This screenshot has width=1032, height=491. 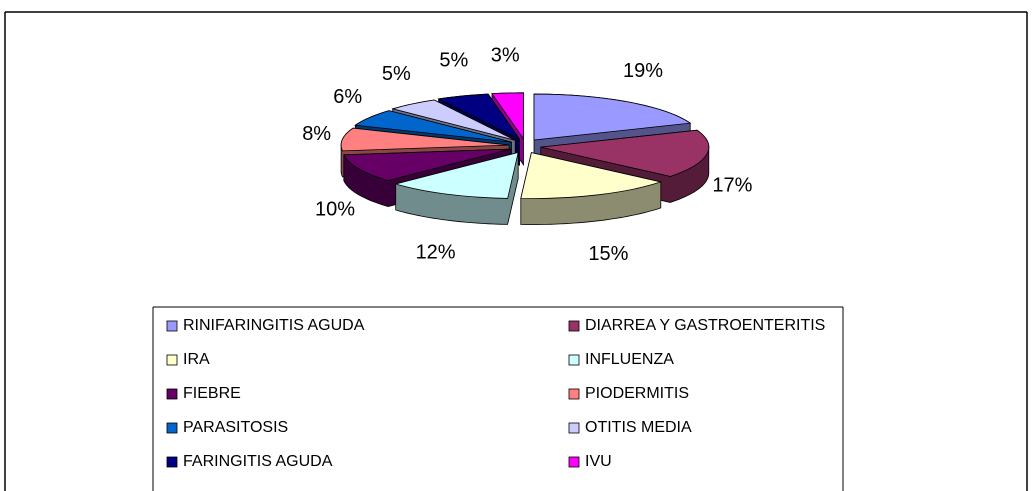 What do you see at coordinates (274, 325) in the screenshot?
I see `legend-label: RINIFARINGITIS AGUDA` at bounding box center [274, 325].